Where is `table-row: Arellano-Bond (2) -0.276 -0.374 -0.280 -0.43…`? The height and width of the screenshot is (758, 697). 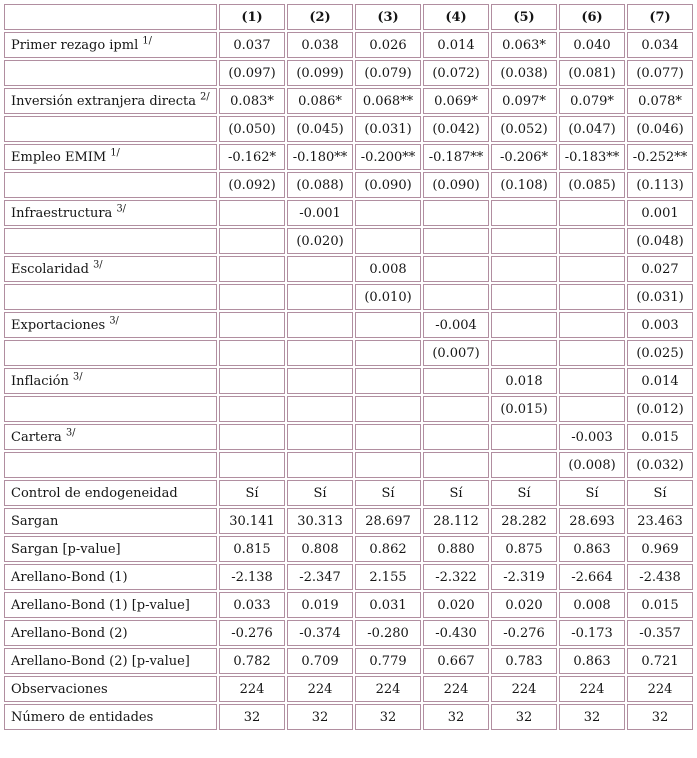
table-row: Arellano-Bond (2) -0.276 -0.374 -0.280 -0.43… is located at coordinates (348, 633).